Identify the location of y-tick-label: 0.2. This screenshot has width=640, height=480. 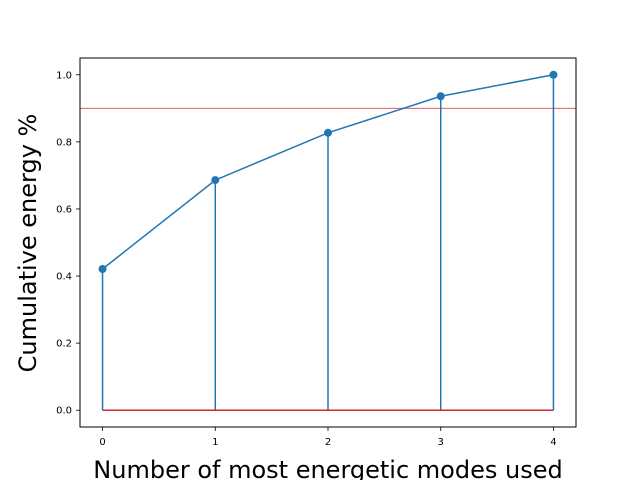
(64, 344).